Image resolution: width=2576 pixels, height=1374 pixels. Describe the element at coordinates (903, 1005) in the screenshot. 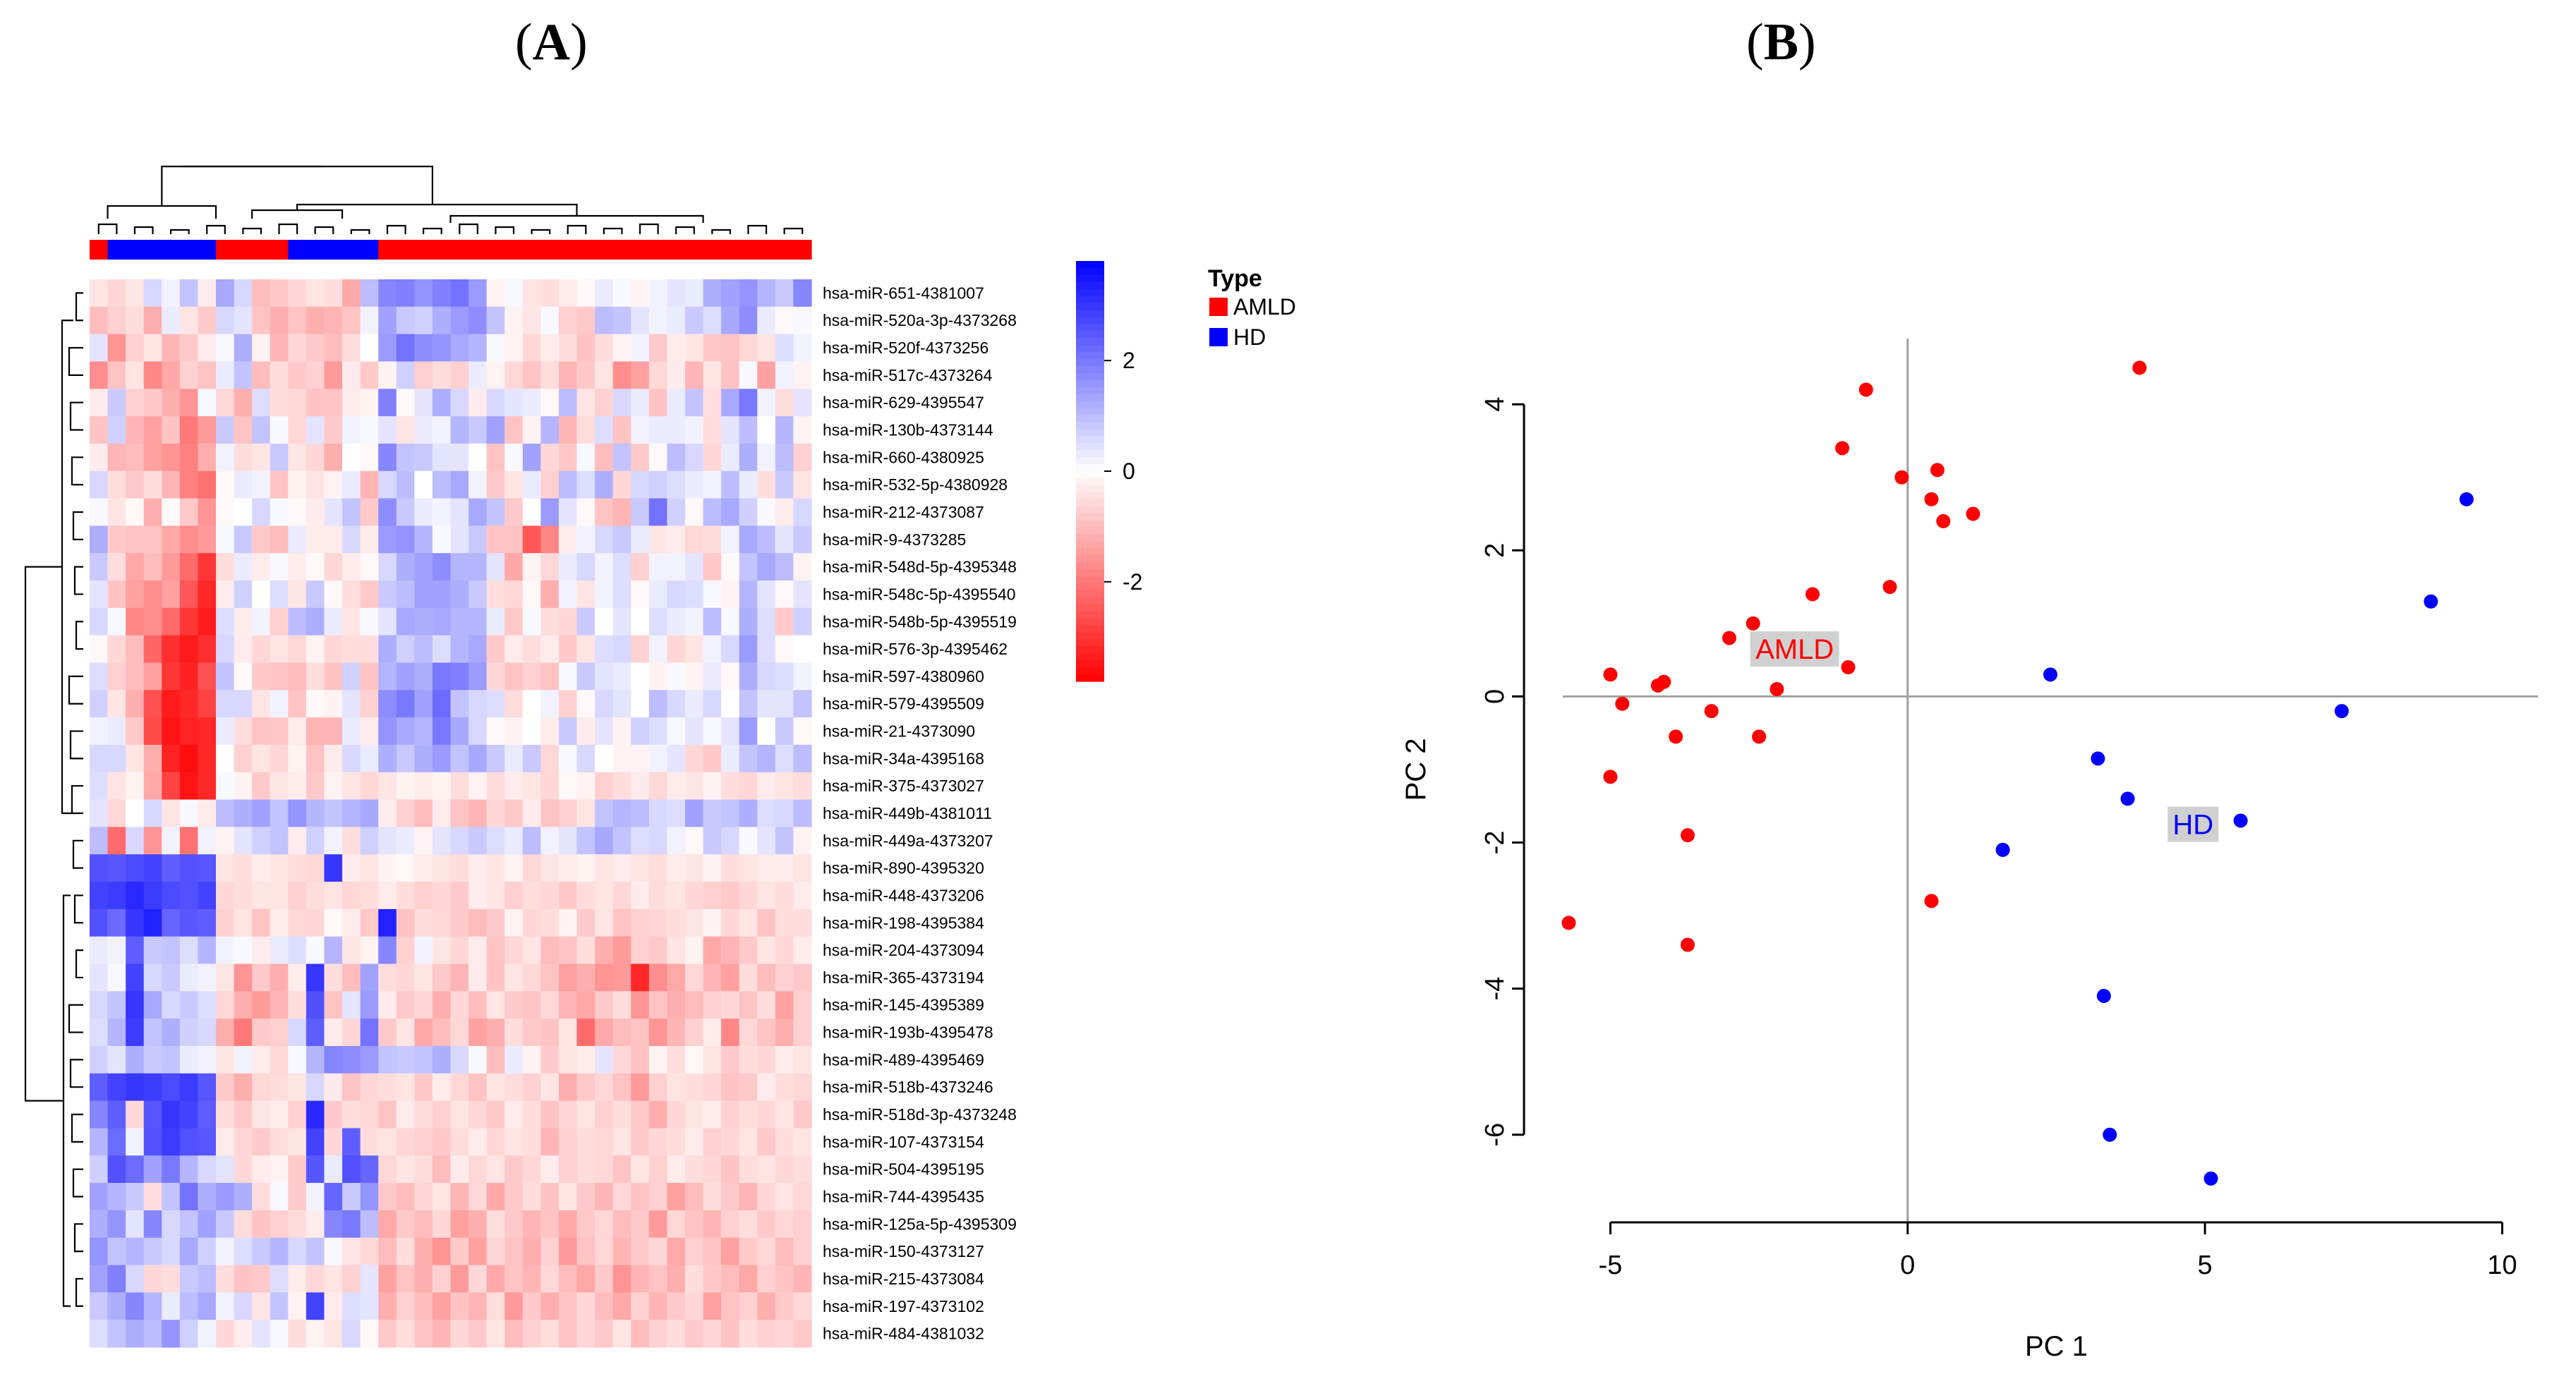

I see `row-label: hsa-miR-145-4395389` at that location.